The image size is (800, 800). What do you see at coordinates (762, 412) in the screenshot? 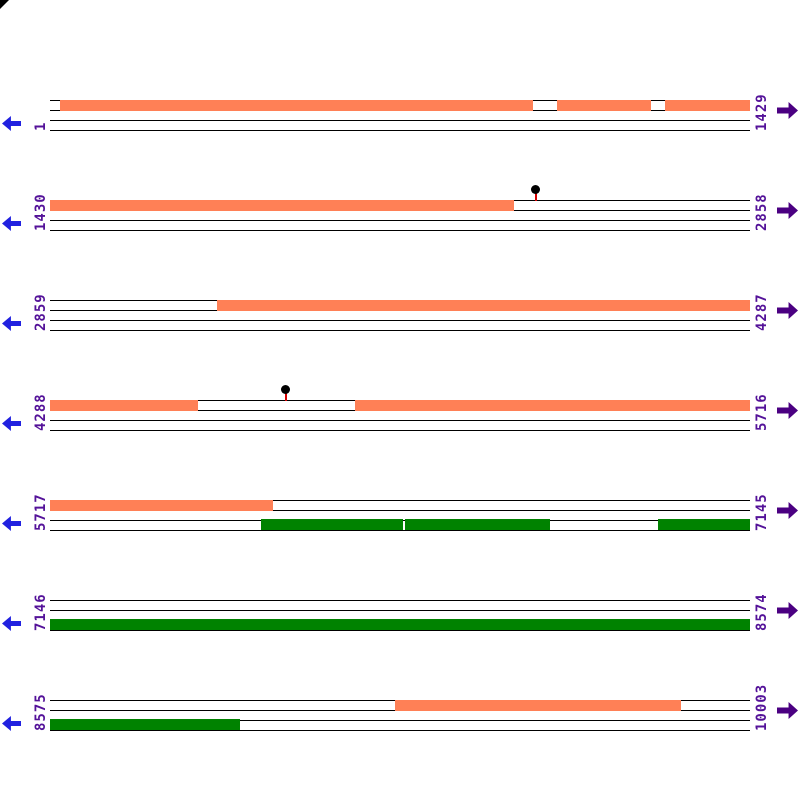
I see `end-coordinate-label: 5716` at bounding box center [762, 412].